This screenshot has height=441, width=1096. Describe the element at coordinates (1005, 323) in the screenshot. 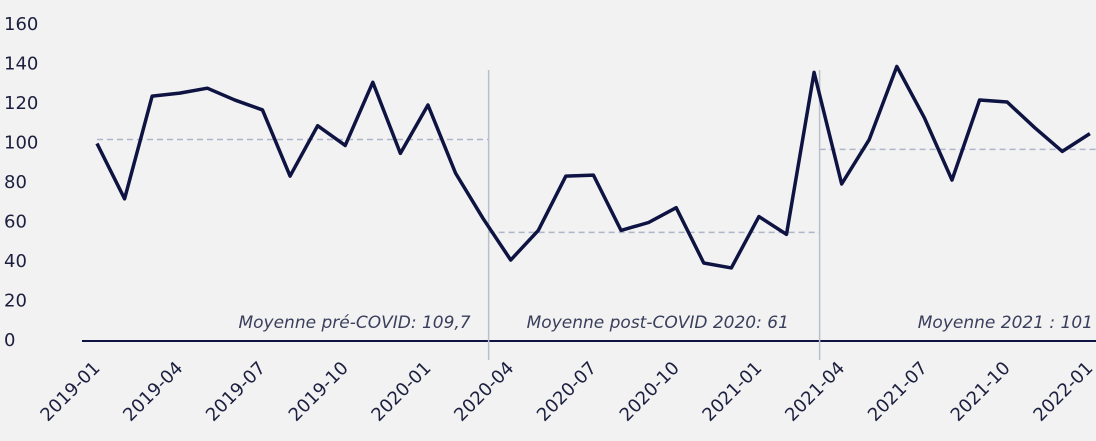

I see `mean-annotation: Moyenne 2021 : 101` at that location.